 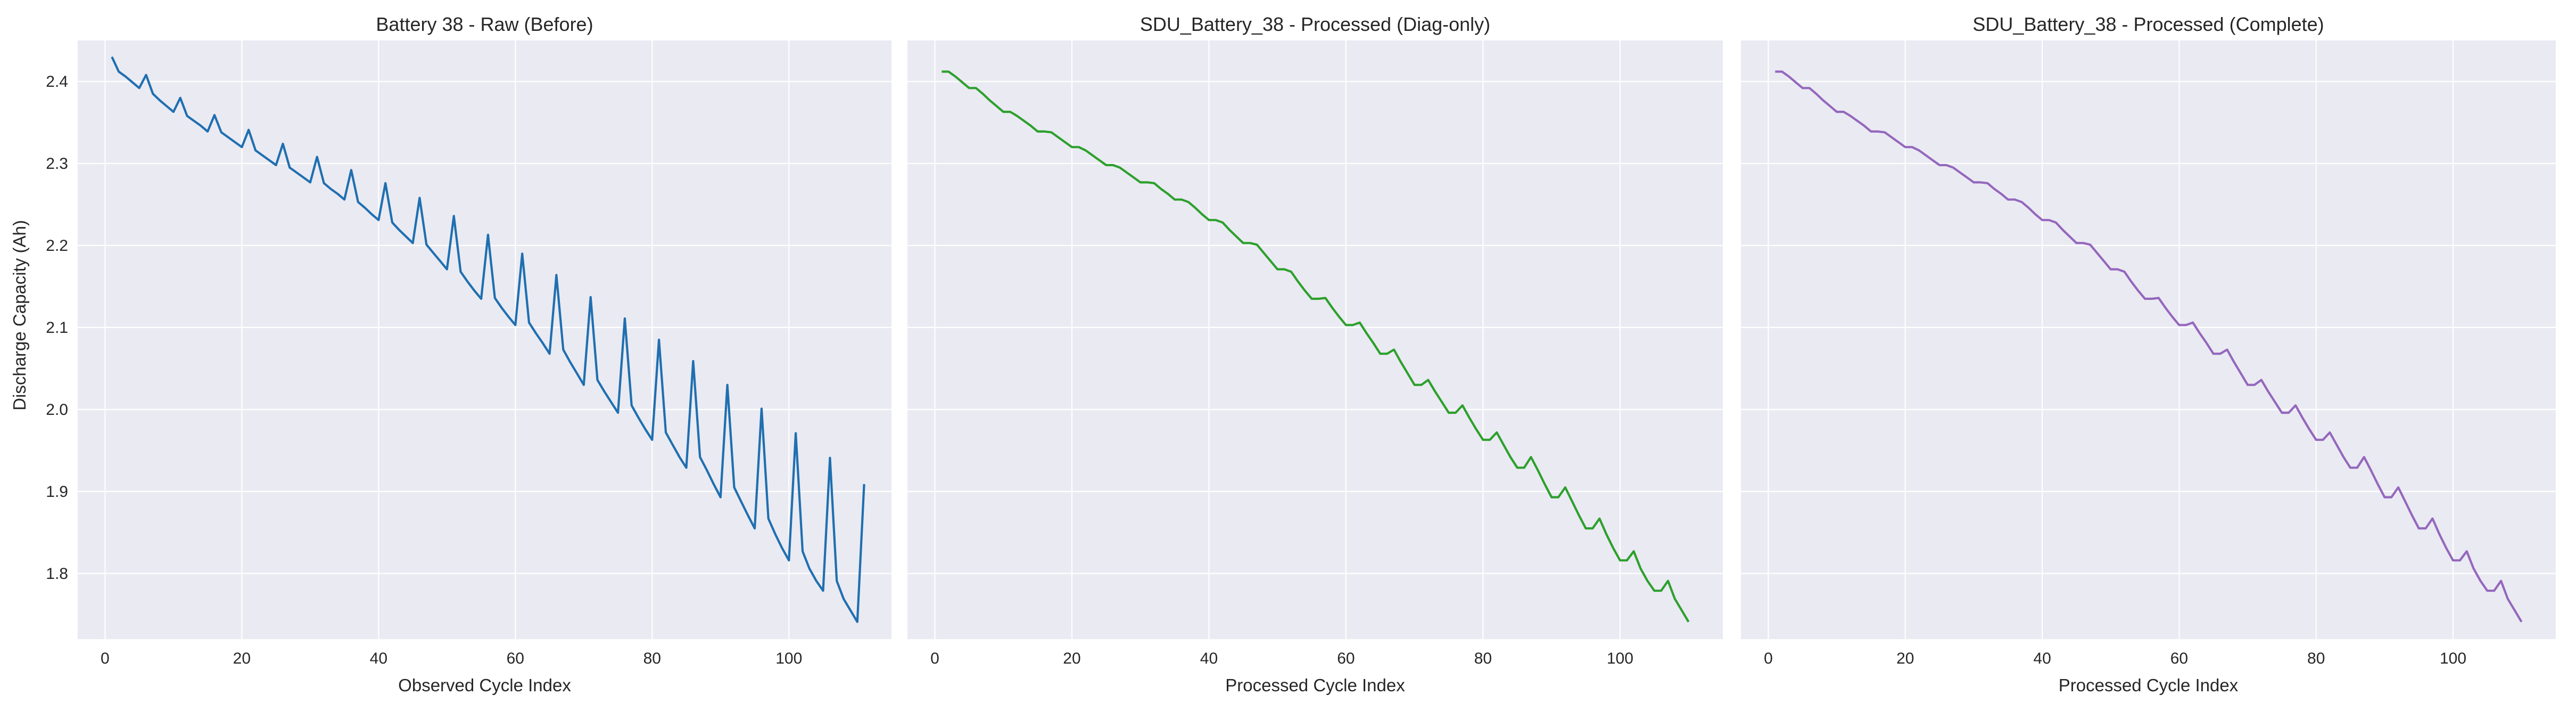 What do you see at coordinates (57, 574) in the screenshot?
I see `y-tick-label: 1.8` at bounding box center [57, 574].